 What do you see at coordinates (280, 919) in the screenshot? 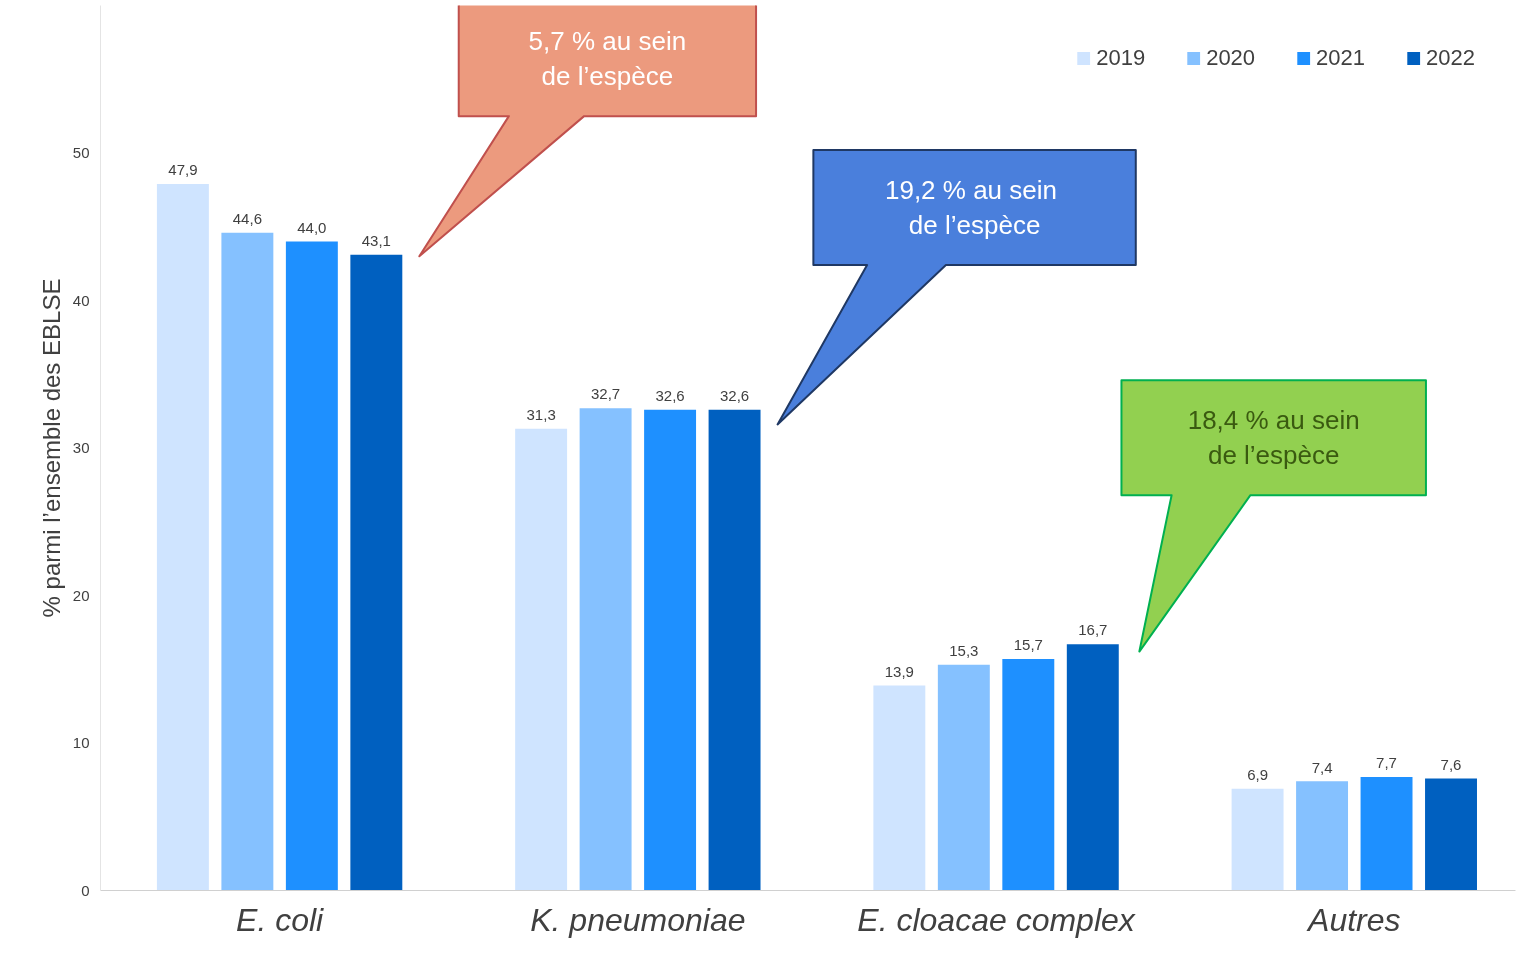
I see `x-tick-label: E. coli` at bounding box center [280, 919].